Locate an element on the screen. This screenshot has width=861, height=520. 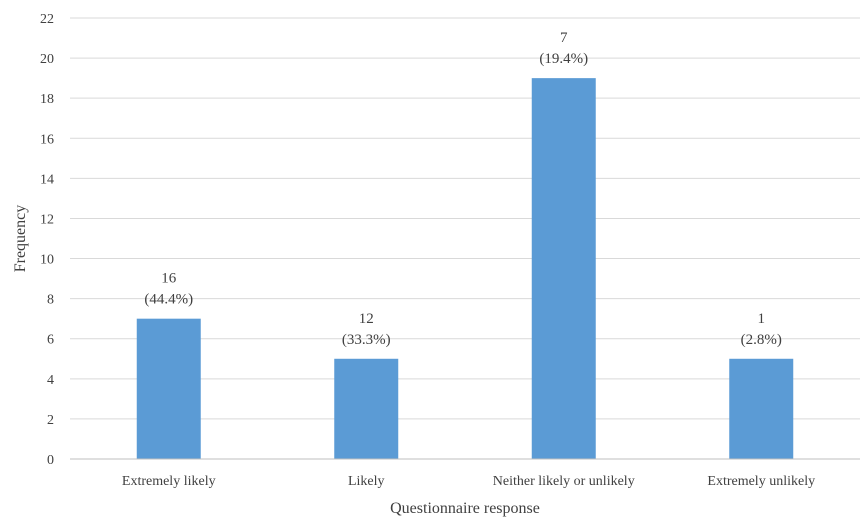
y-axis-ticks: 0 2 4 6 8 10 12 14 16 18 20 22 is located at coordinates (47, 240).